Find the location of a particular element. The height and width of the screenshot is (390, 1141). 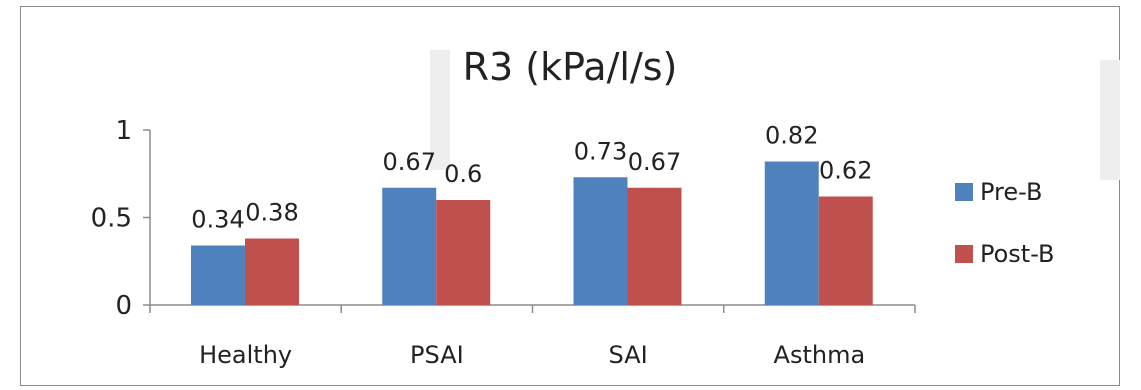

y-tick-label: 1 is located at coordinates (123, 131).